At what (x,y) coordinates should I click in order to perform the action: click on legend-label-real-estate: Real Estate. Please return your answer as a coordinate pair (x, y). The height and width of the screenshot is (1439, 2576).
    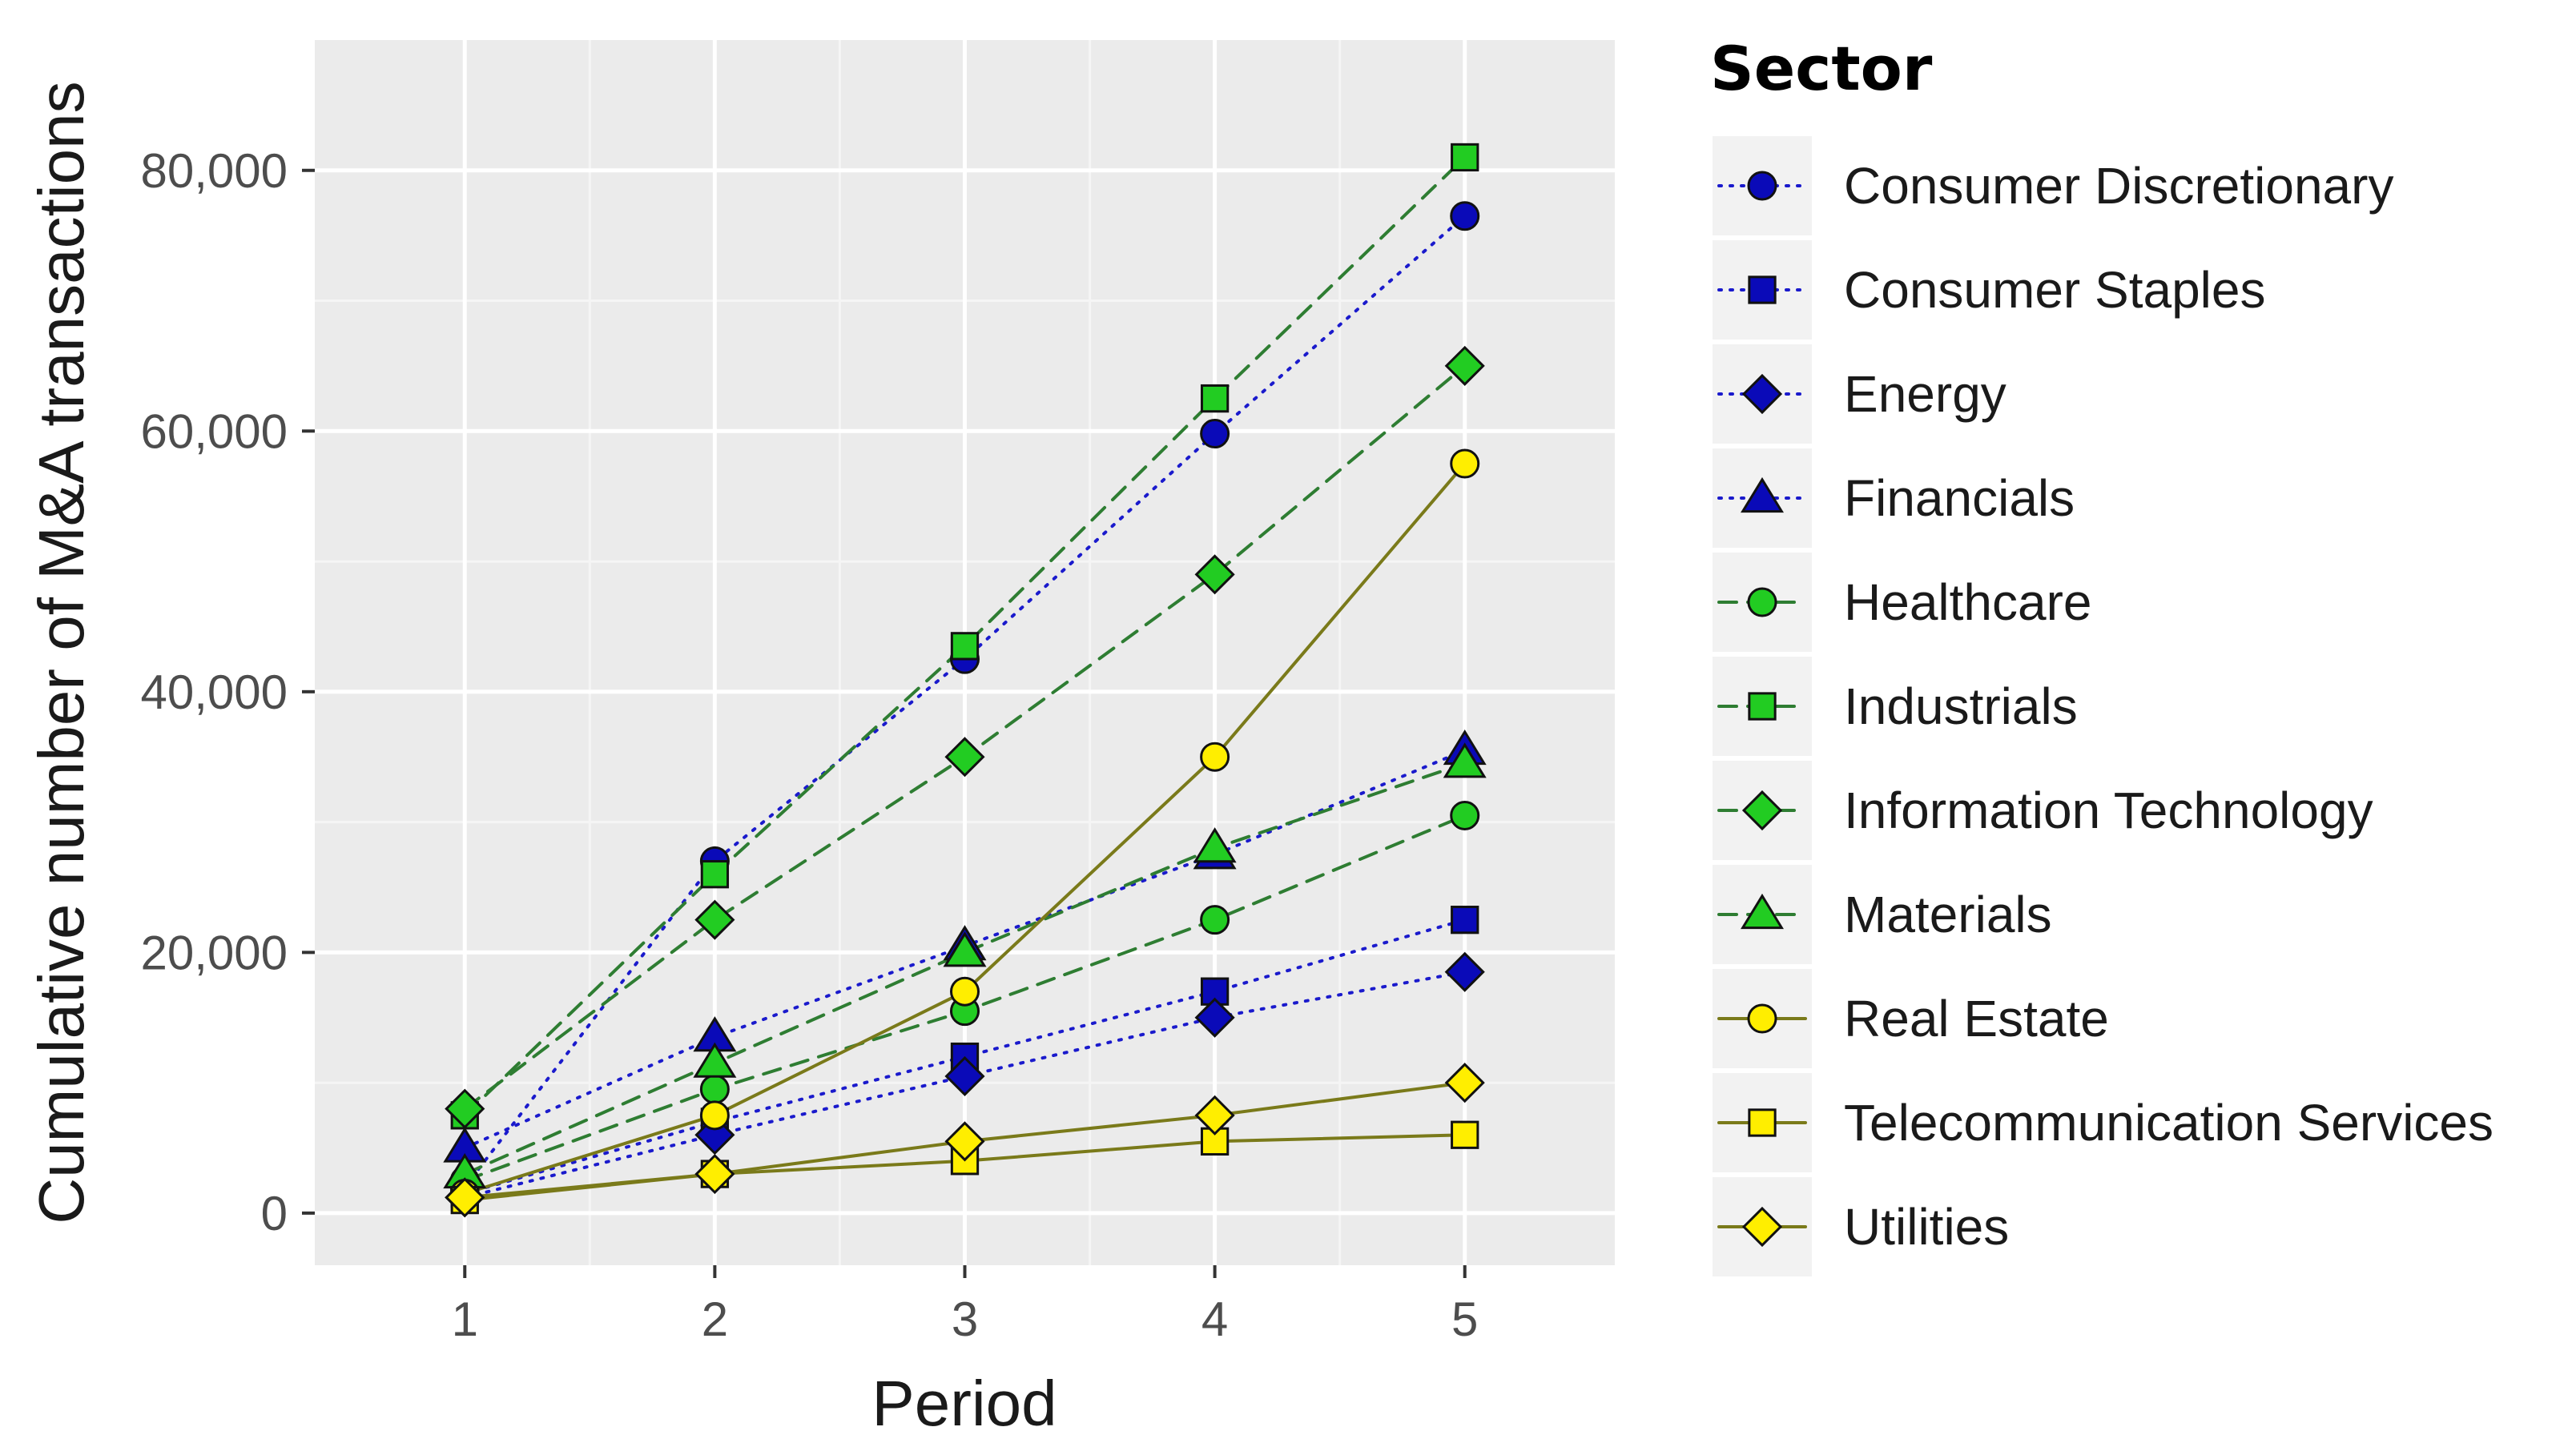
    Looking at the image, I should click on (1976, 1018).